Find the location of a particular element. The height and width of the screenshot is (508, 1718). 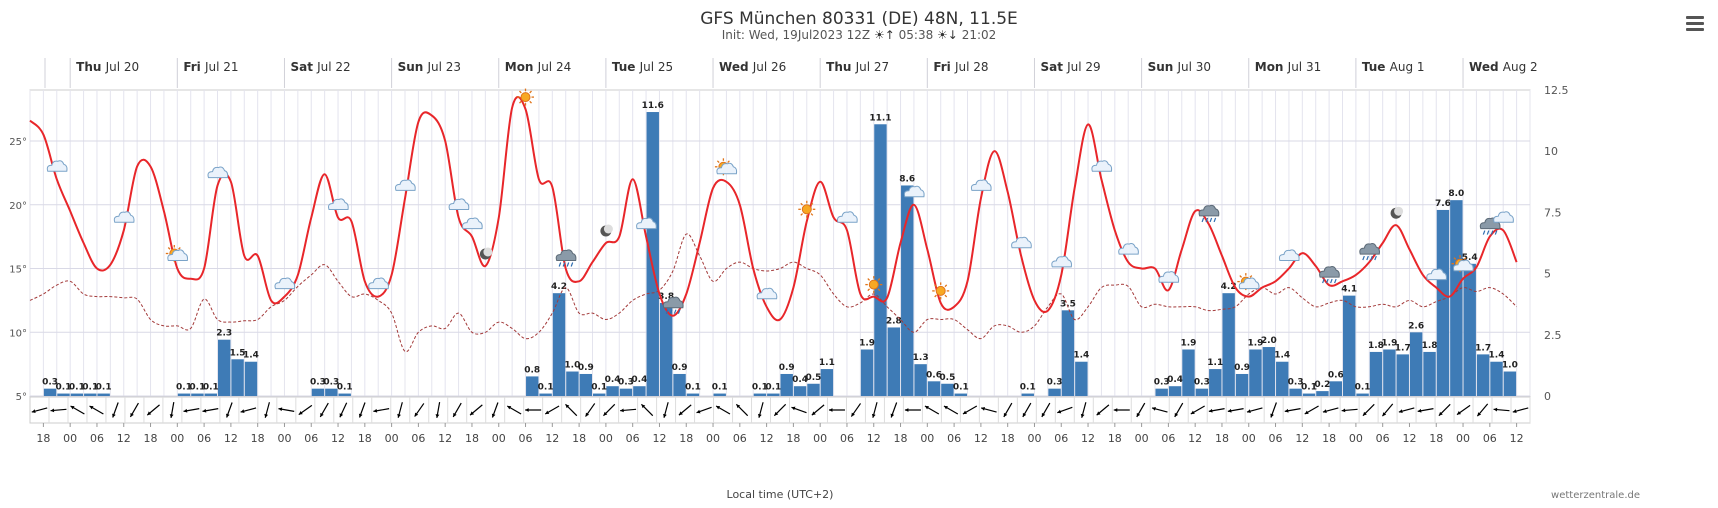

precip-label: 0.8 is located at coordinates (532, 370).